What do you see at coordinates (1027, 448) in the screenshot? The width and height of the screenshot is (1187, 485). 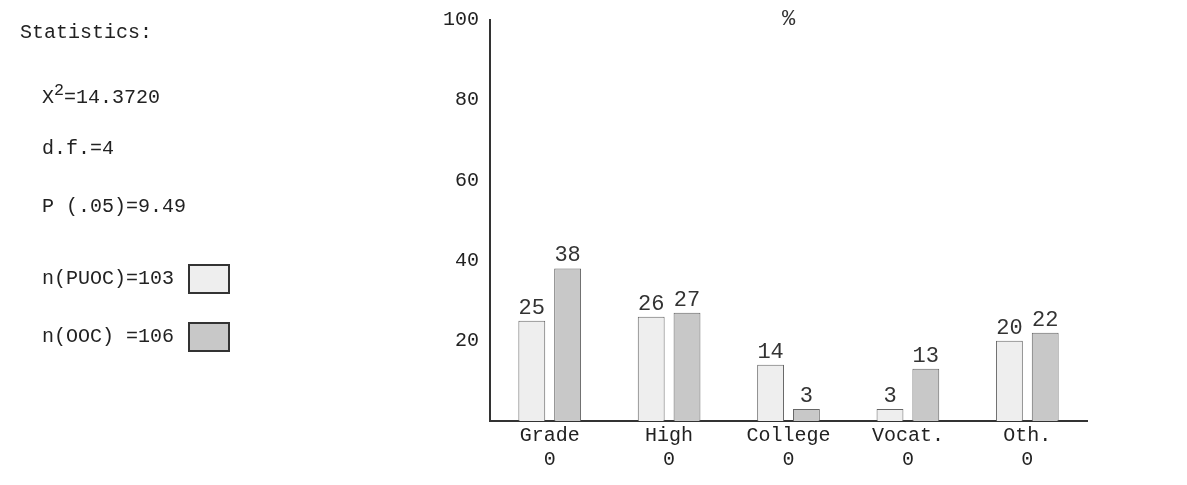 I see `x-tick-label: Oth. 0` at bounding box center [1027, 448].